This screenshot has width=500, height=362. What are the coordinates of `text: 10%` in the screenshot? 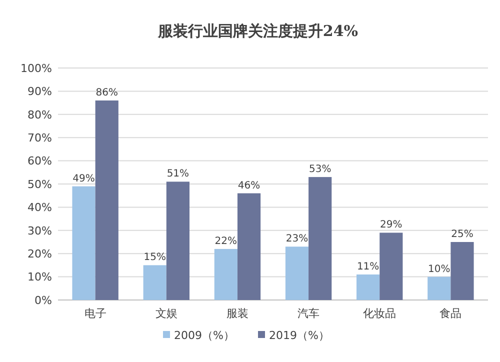 It's located at (439, 269).